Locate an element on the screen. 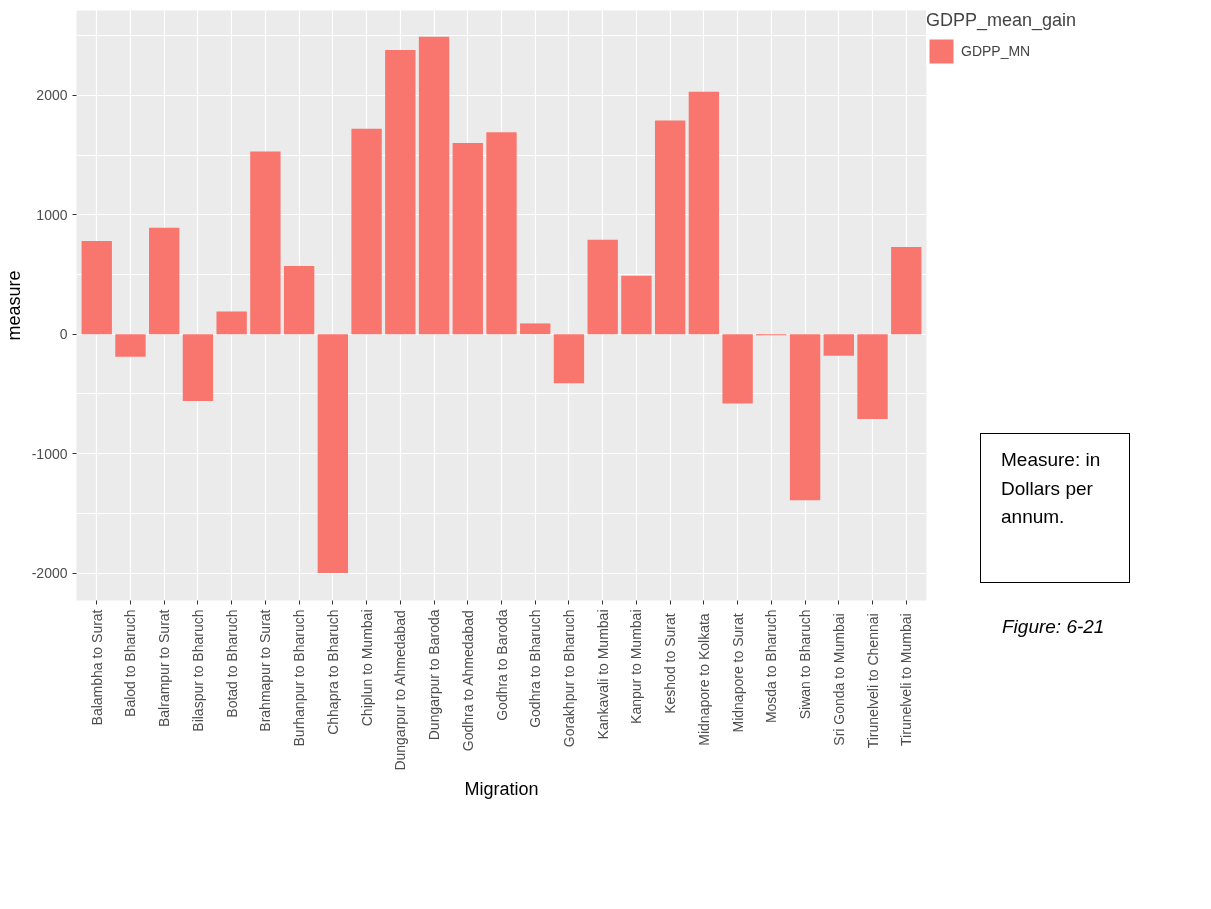  x-tick-label: Godhra to Baroda is located at coordinates (501, 665).